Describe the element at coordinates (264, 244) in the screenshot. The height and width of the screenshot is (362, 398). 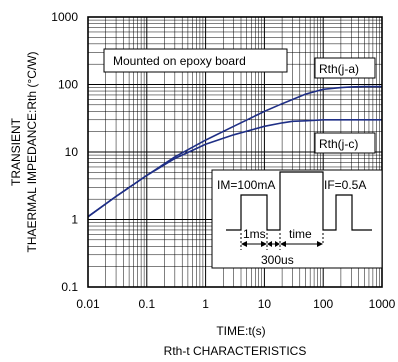
I see `ms-arrow-head-right` at that location.